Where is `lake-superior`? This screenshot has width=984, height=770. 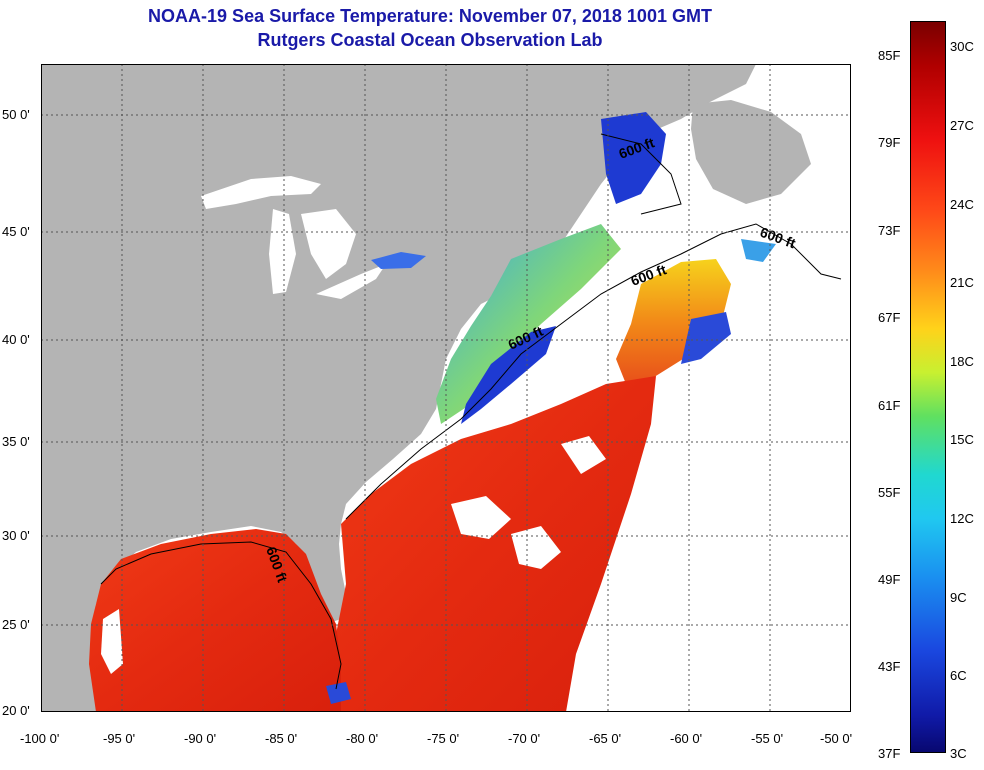
lake-superior is located at coordinates (261, 192).